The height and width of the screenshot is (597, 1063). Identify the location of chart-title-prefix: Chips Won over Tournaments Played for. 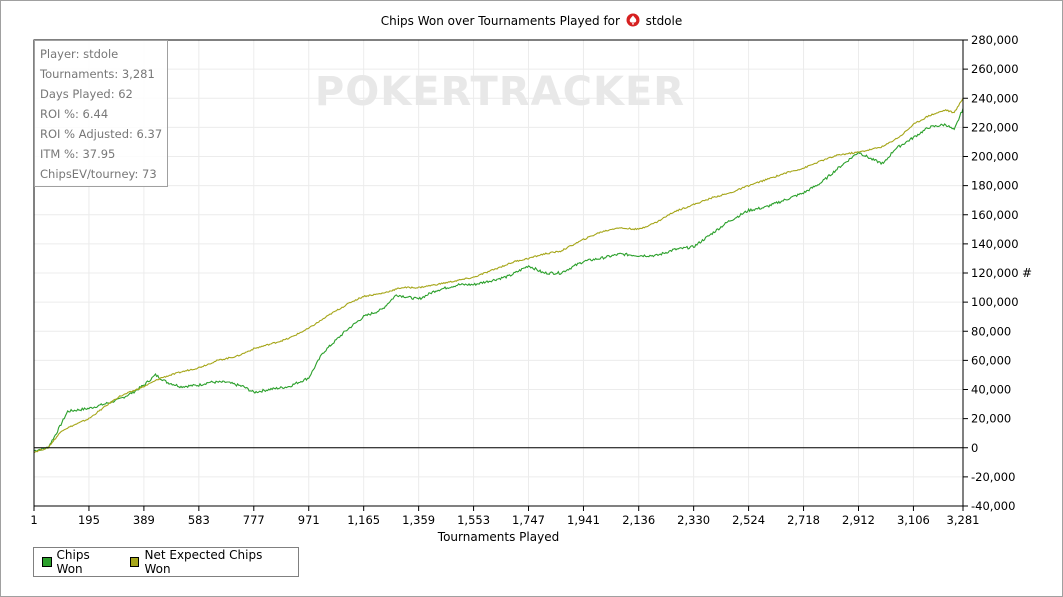
(500, 21).